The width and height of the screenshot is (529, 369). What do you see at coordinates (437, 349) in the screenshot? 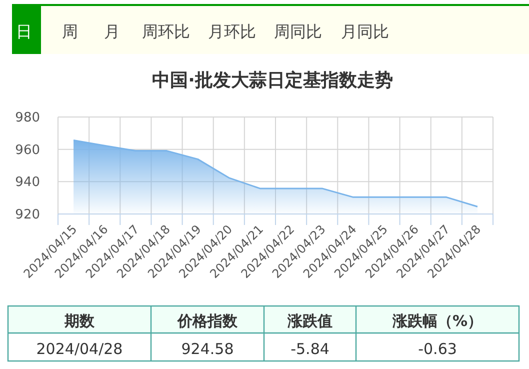
I see `text: -0.63` at bounding box center [437, 349].